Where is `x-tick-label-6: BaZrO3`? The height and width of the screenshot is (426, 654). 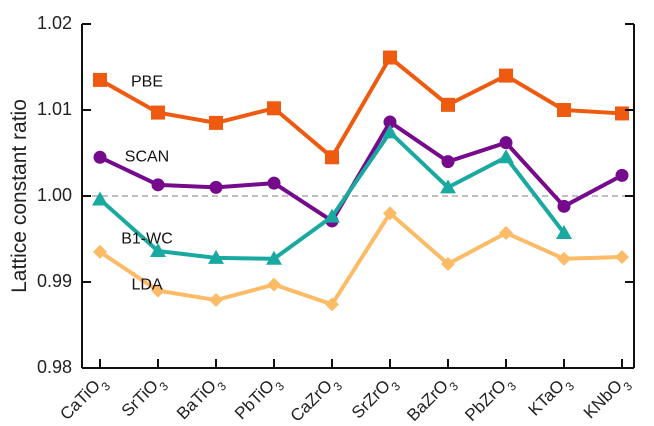 x-tick-label-6: BaZrO3 is located at coordinates (432, 398).